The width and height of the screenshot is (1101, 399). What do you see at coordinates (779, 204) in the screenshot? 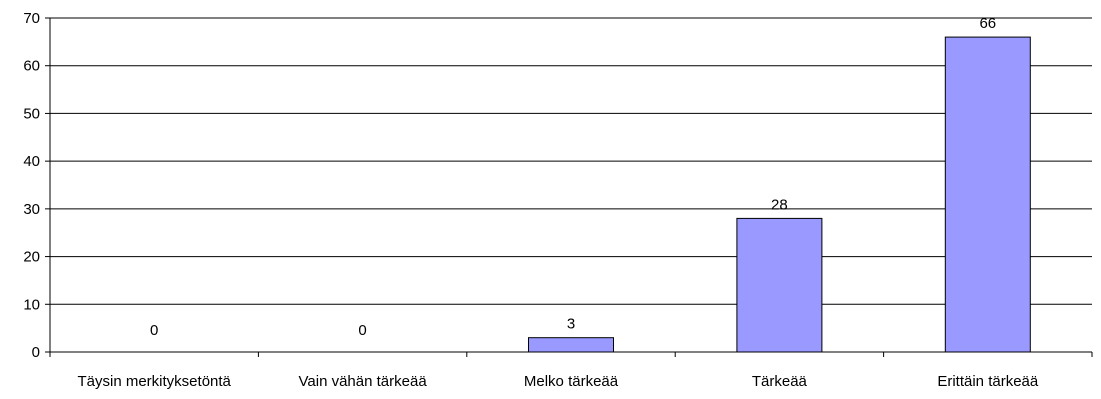
I see `data-label: 28` at bounding box center [779, 204].